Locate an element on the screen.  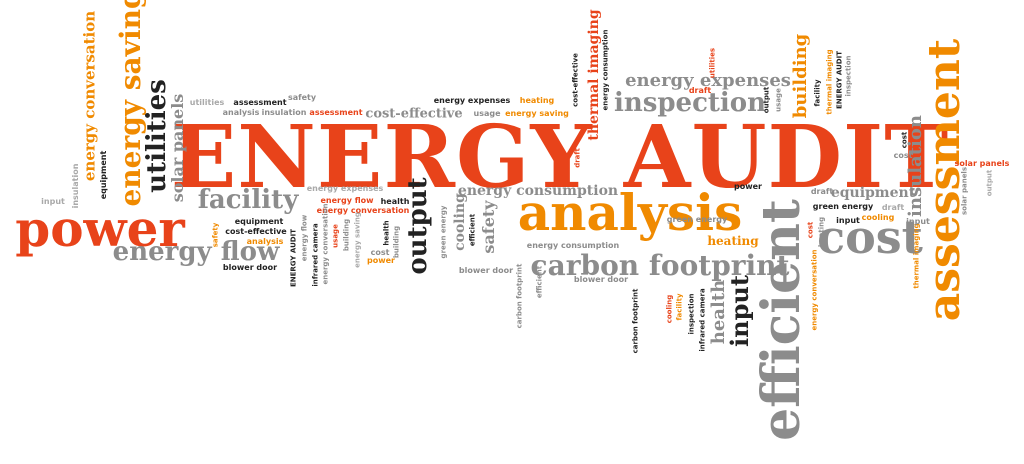
word-analysis: analysis is located at coordinates (630, 212).